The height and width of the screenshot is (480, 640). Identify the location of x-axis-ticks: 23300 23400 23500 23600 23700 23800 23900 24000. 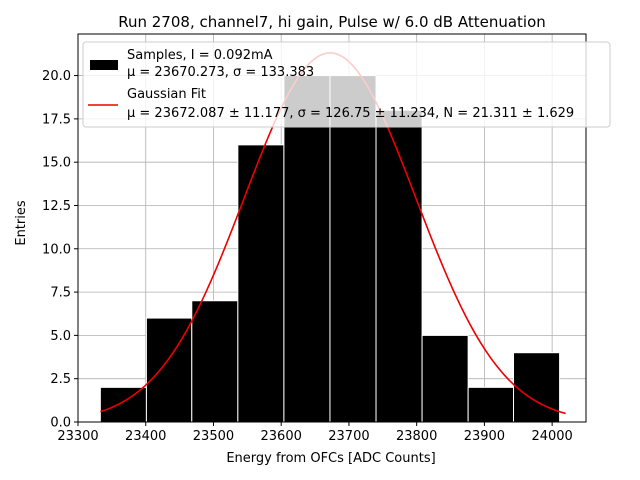
(315, 433).